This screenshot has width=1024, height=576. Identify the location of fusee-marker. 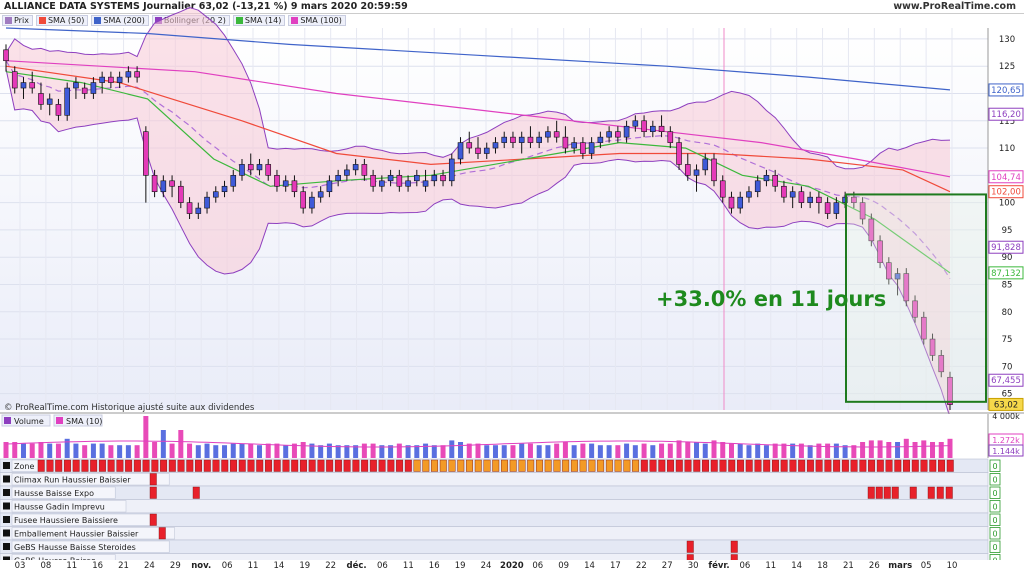
(153, 519).